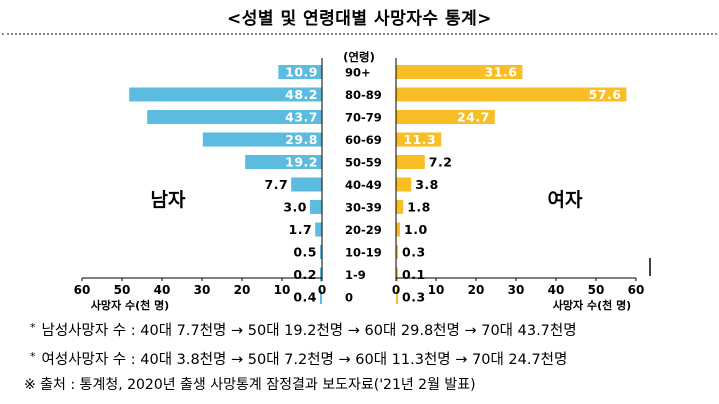 This screenshot has height=404, width=719. I want to click on age-category-label: 50-59, so click(363, 163).